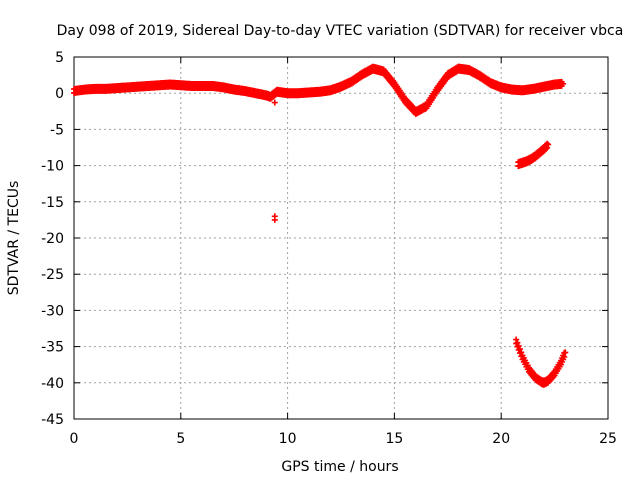 Image resolution: width=640 pixels, height=480 pixels. Describe the element at coordinates (52, 420) in the screenshot. I see `y-tick-label: -45` at that location.